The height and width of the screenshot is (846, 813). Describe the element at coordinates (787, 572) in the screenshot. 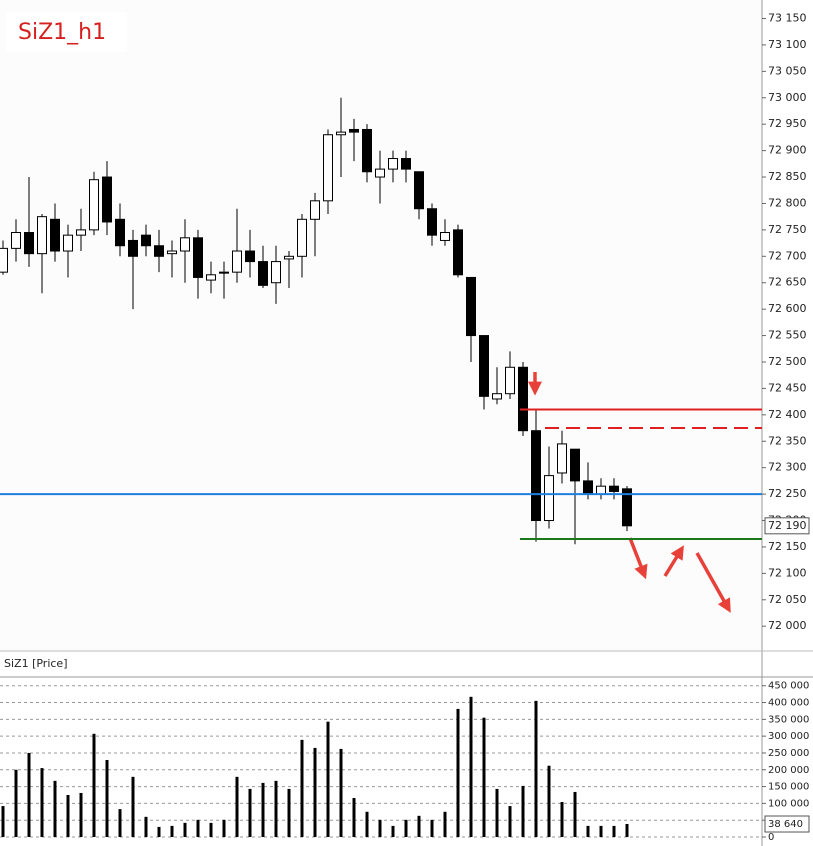

I see `y-tick-label: 72 100` at that location.